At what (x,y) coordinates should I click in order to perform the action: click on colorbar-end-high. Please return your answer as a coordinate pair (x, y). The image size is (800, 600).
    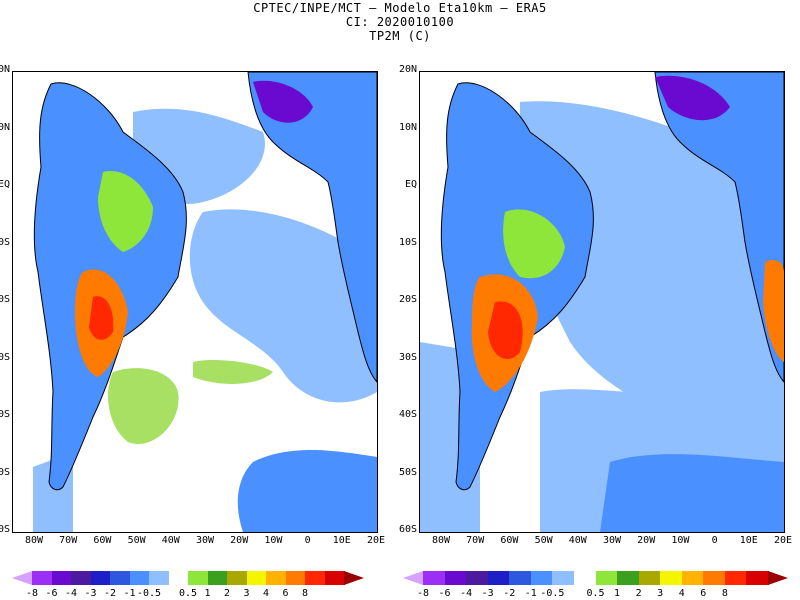
    Looking at the image, I should click on (778, 578).